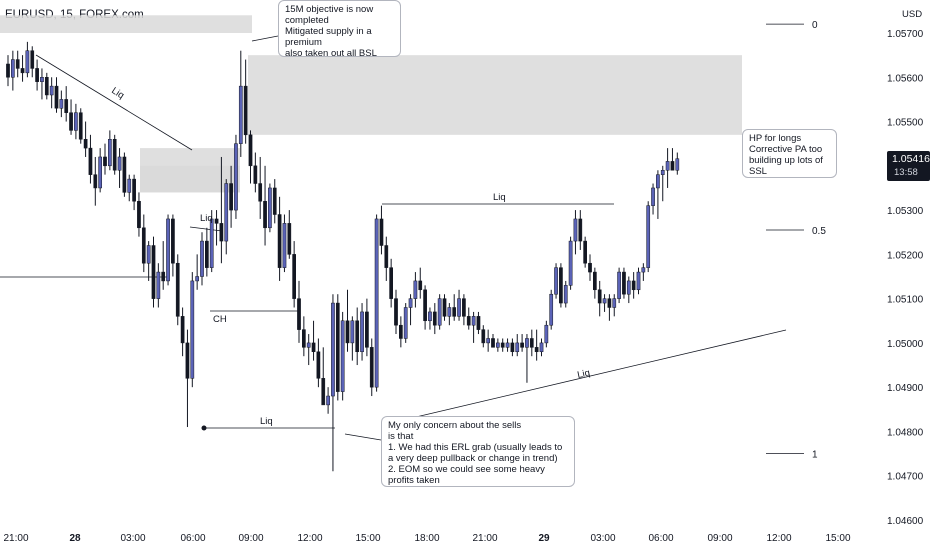  Describe the element at coordinates (905, 34) in the screenshot. I see `price-tick: 1.05700` at that location.